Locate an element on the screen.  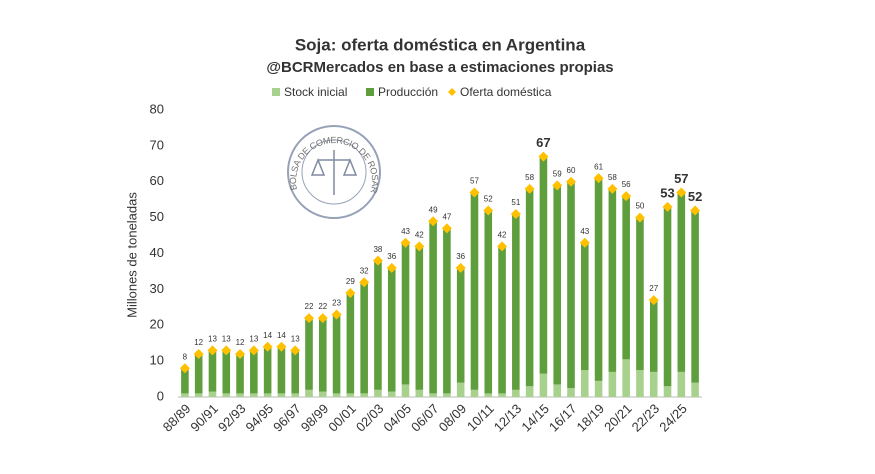
x-tick-label: 98/99 is located at coordinates (315, 418).